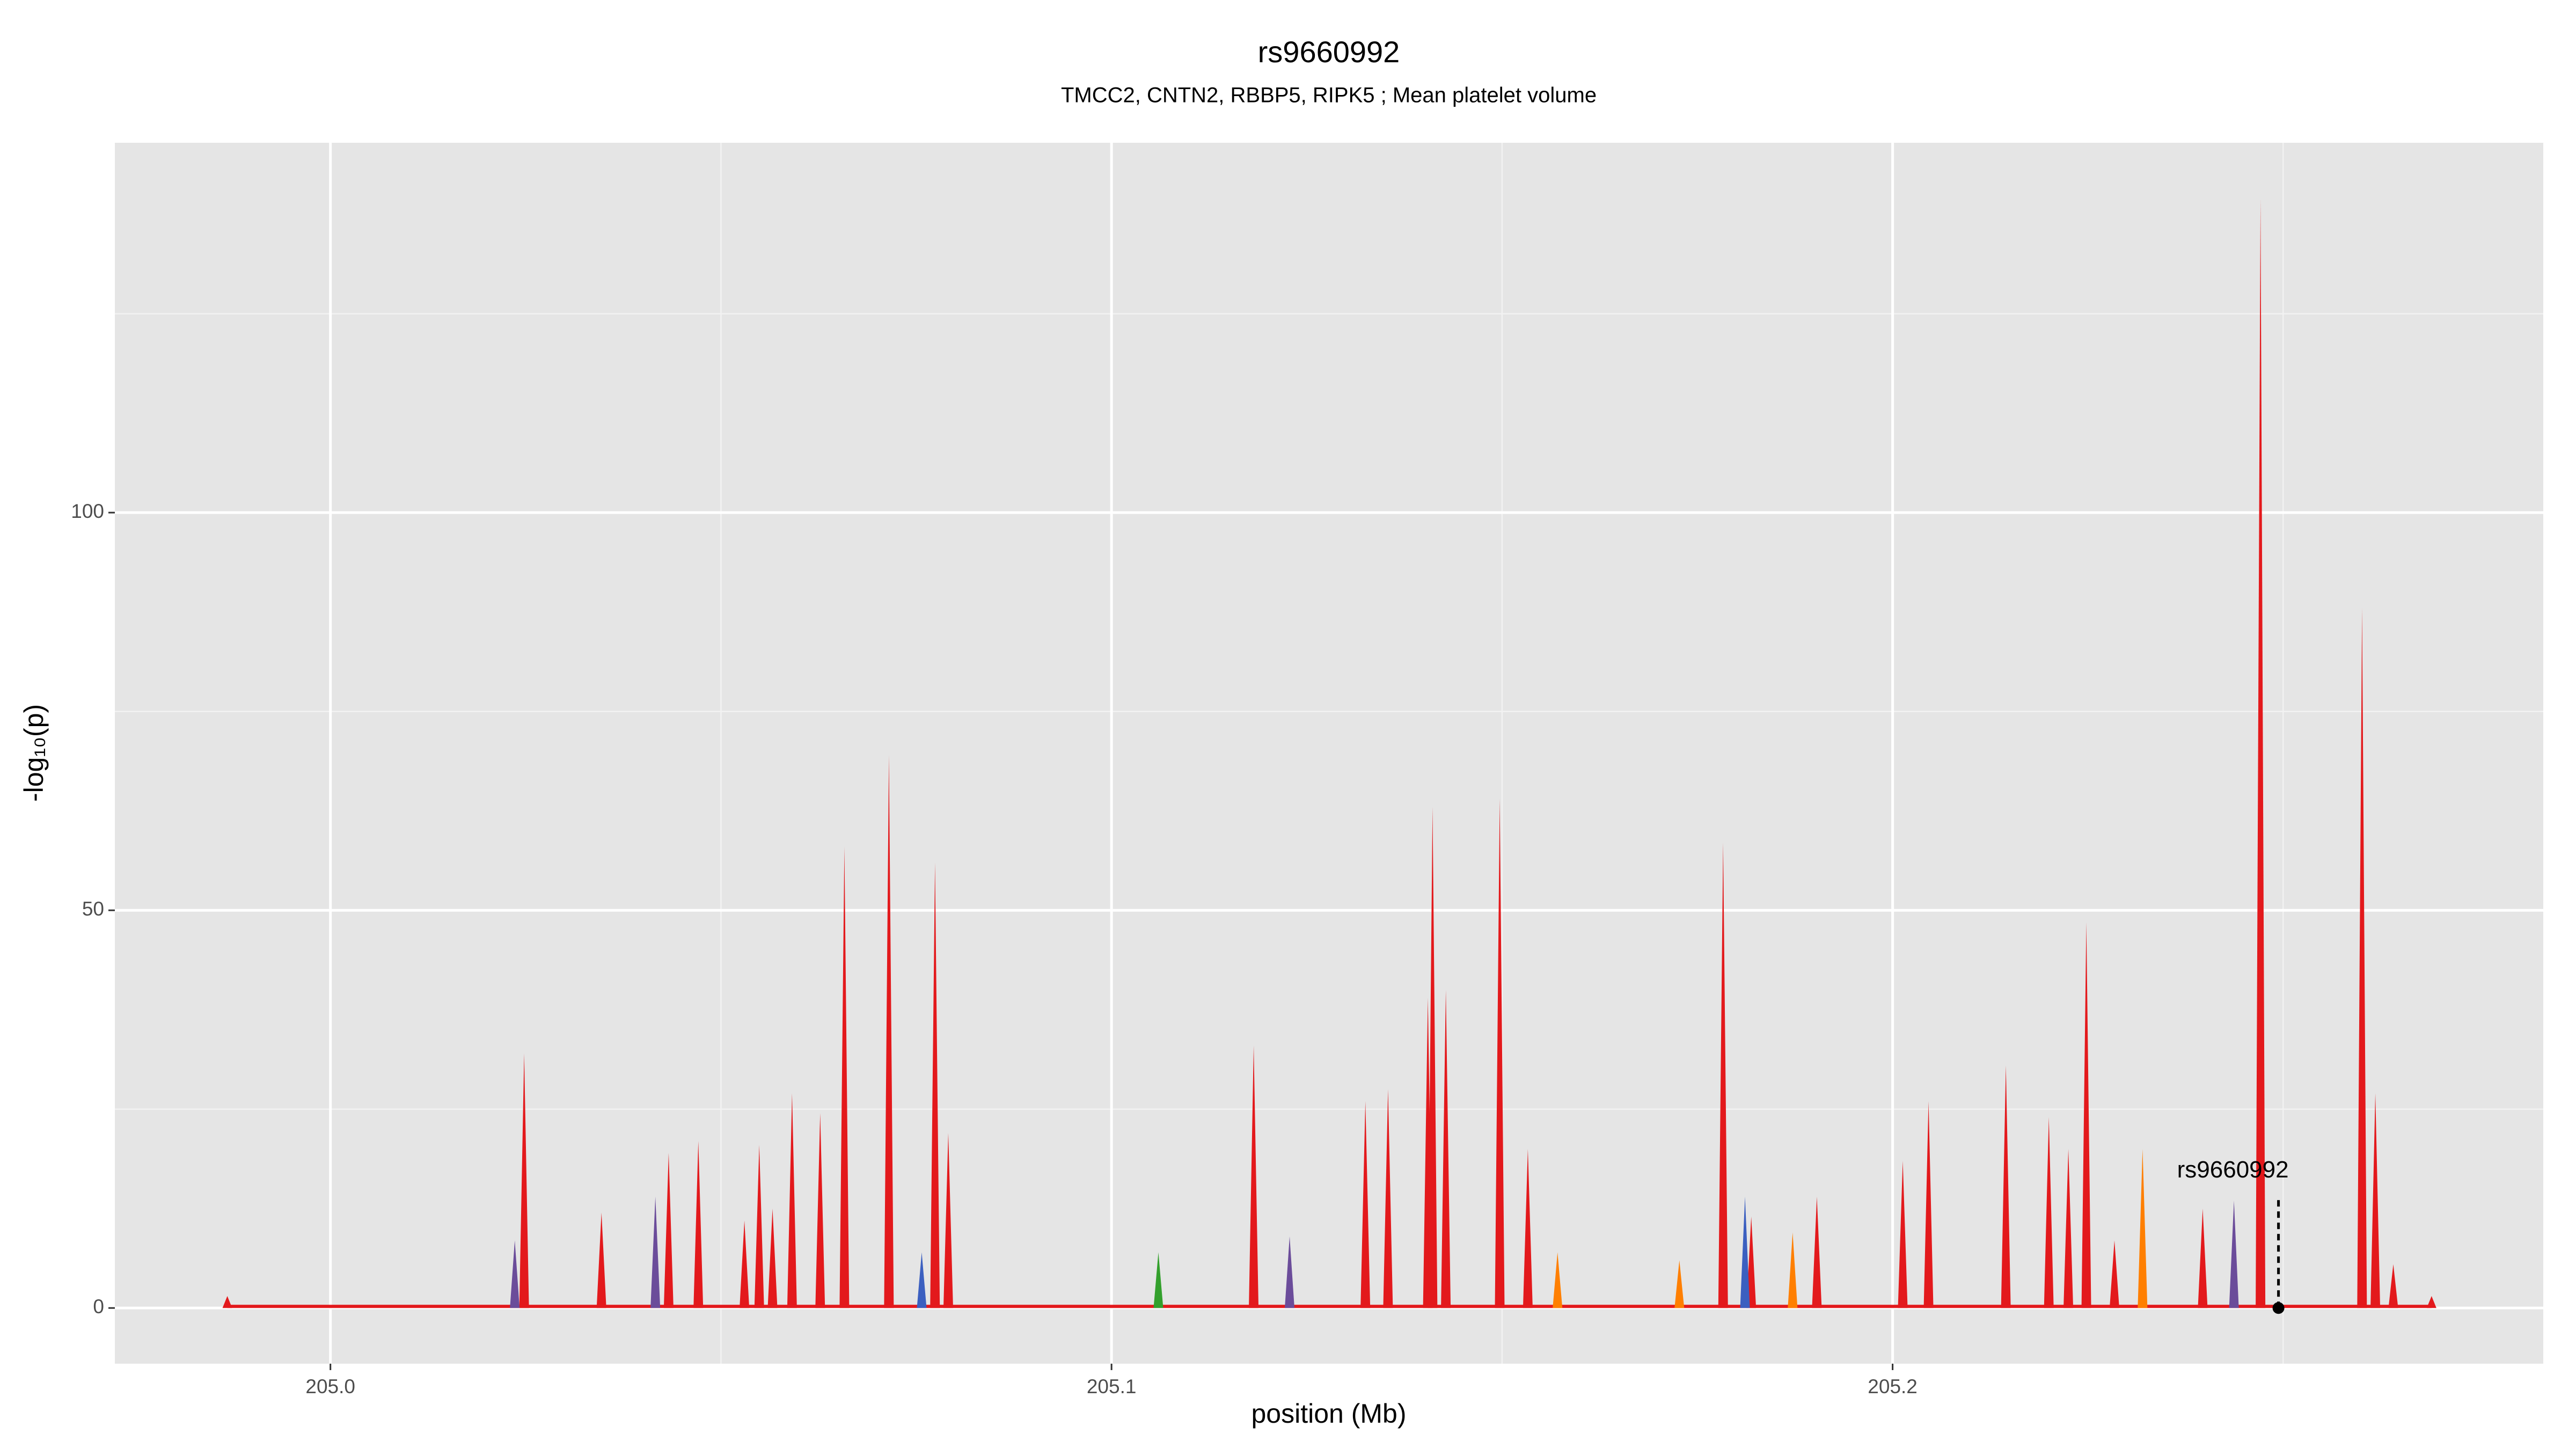 The image size is (2576, 1449). I want to click on y-tick-label: 0, so click(98, 1307).